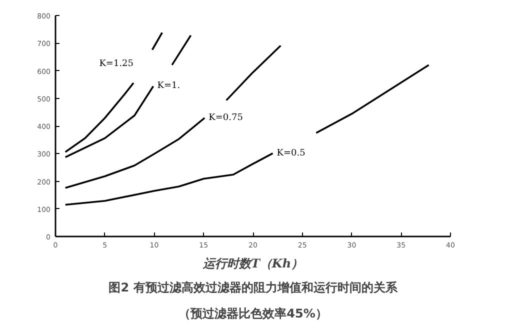 This screenshot has height=333, width=512. What do you see at coordinates (168, 86) in the screenshot?
I see `series-label: K=1.` at bounding box center [168, 86].